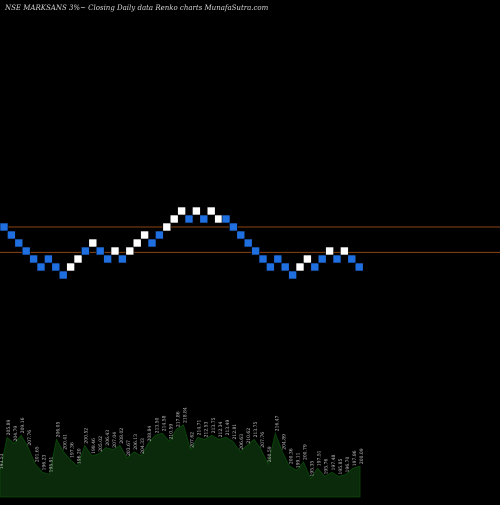 The height and width of the screenshot is (505, 500). Describe the element at coordinates (249, 436) in the screenshot. I see `volume-label: 210.62` at that location.